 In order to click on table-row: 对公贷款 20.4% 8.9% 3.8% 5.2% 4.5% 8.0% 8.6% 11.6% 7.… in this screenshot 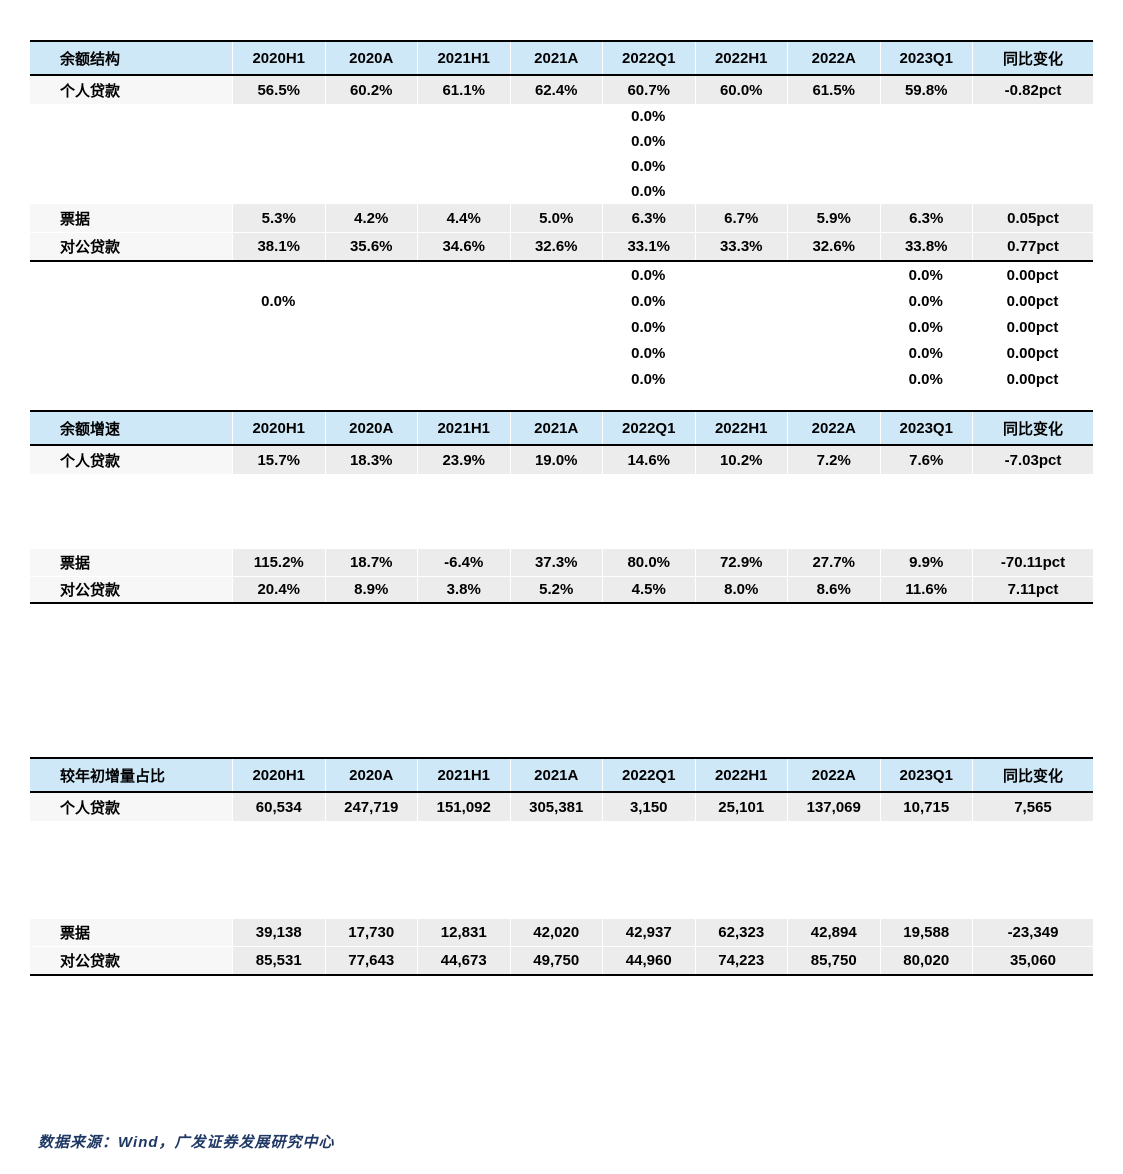, I will do `click(561, 589)`.